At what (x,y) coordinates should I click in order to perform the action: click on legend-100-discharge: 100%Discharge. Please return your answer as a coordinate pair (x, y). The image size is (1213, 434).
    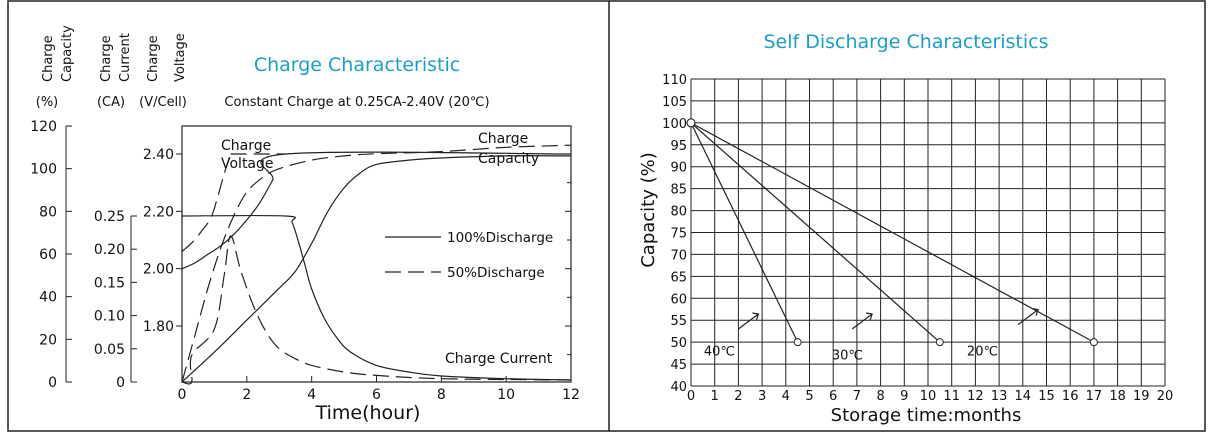
    Looking at the image, I should click on (500, 238).